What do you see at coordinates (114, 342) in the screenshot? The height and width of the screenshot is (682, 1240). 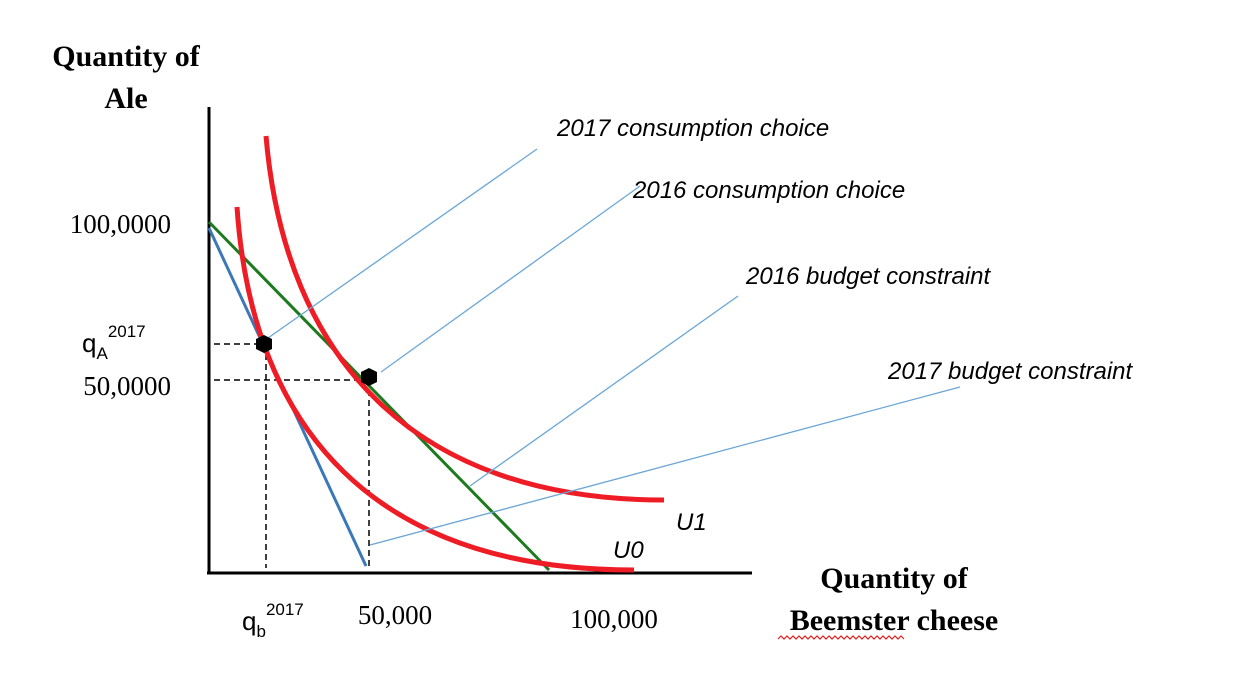 I see `y-tick-qA-2017: qA2017` at bounding box center [114, 342].